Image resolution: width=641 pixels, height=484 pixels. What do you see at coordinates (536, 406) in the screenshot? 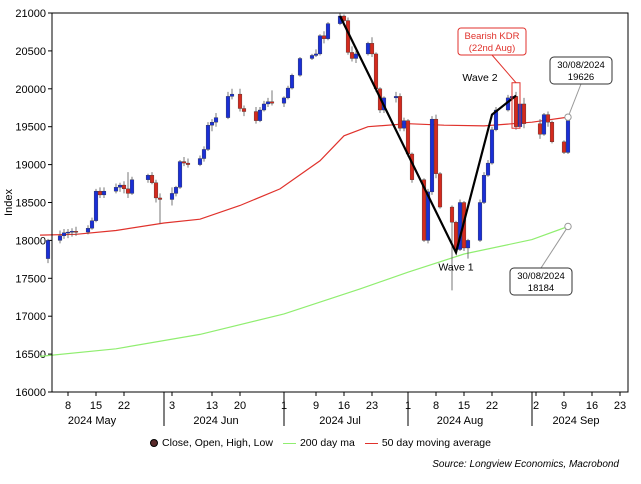
I see `x-tick-label: 2` at bounding box center [536, 406].